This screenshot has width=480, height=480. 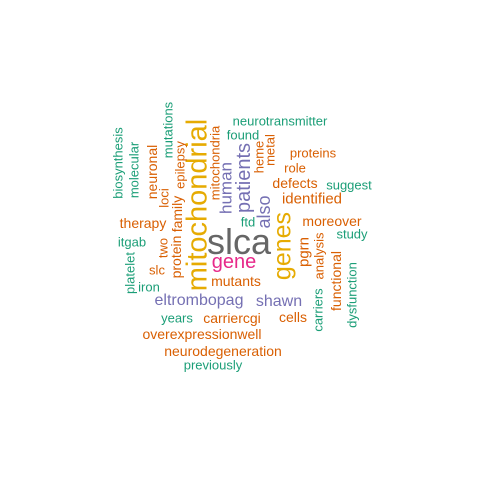 What do you see at coordinates (234, 262) in the screenshot?
I see `word-gene: gene` at bounding box center [234, 262].